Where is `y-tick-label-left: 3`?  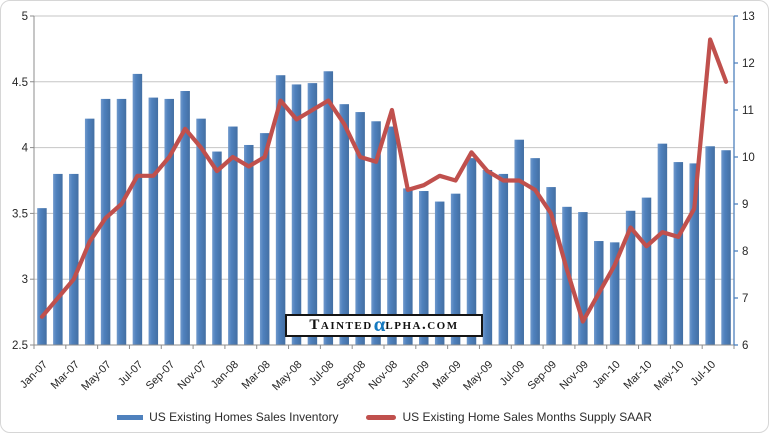 y-tick-label-left: 3 is located at coordinates (25, 280).